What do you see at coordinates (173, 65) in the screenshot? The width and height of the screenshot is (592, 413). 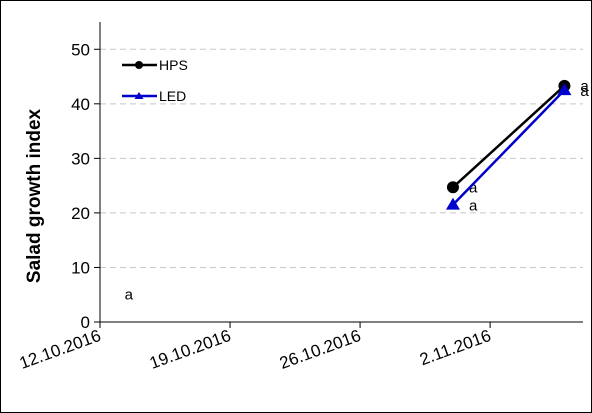 I see `legend-label: HPS` at bounding box center [173, 65].